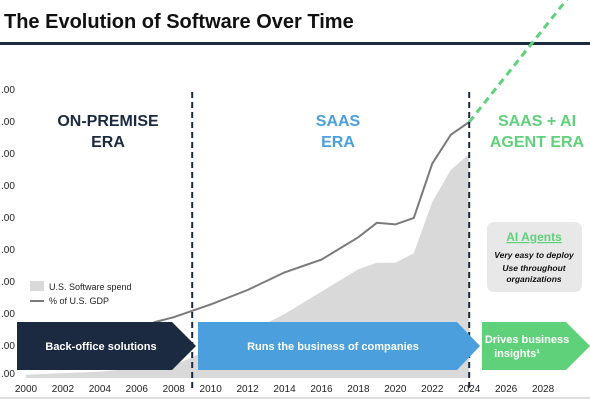  I want to click on era-onprem-line1: ON-PREMISE, so click(108, 121).